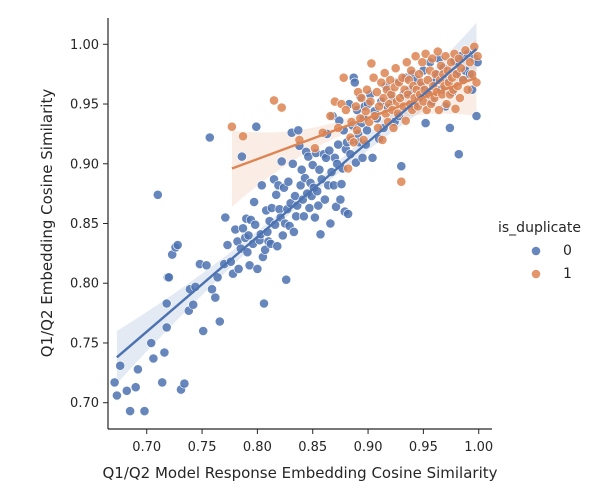 Image resolution: width=610 pixels, height=500 pixels. Describe the element at coordinates (202, 447) in the screenshot. I see `x-tick-label: 0.75` at that location.